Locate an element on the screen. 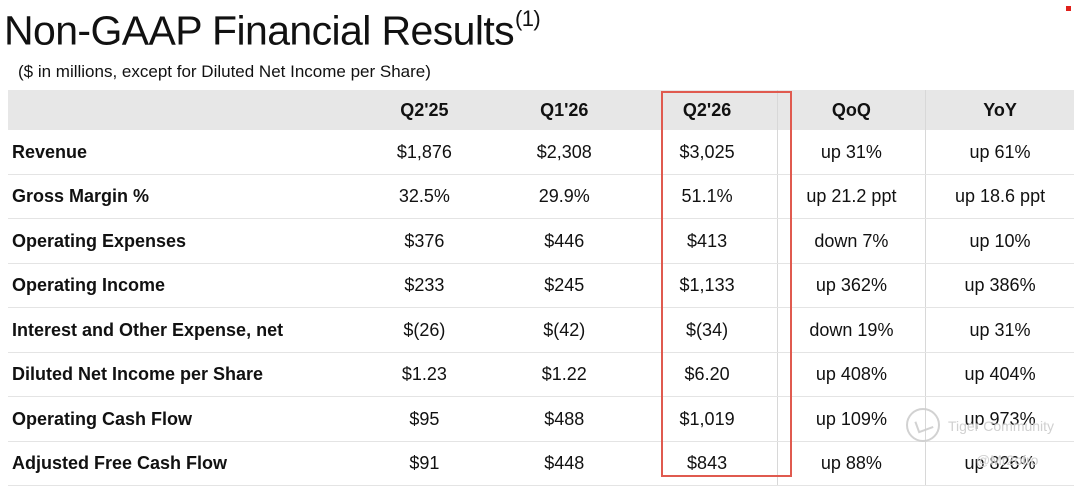 The height and width of the screenshot is (486, 1080). header-cell-q1-26: Q1'26 is located at coordinates (564, 110).